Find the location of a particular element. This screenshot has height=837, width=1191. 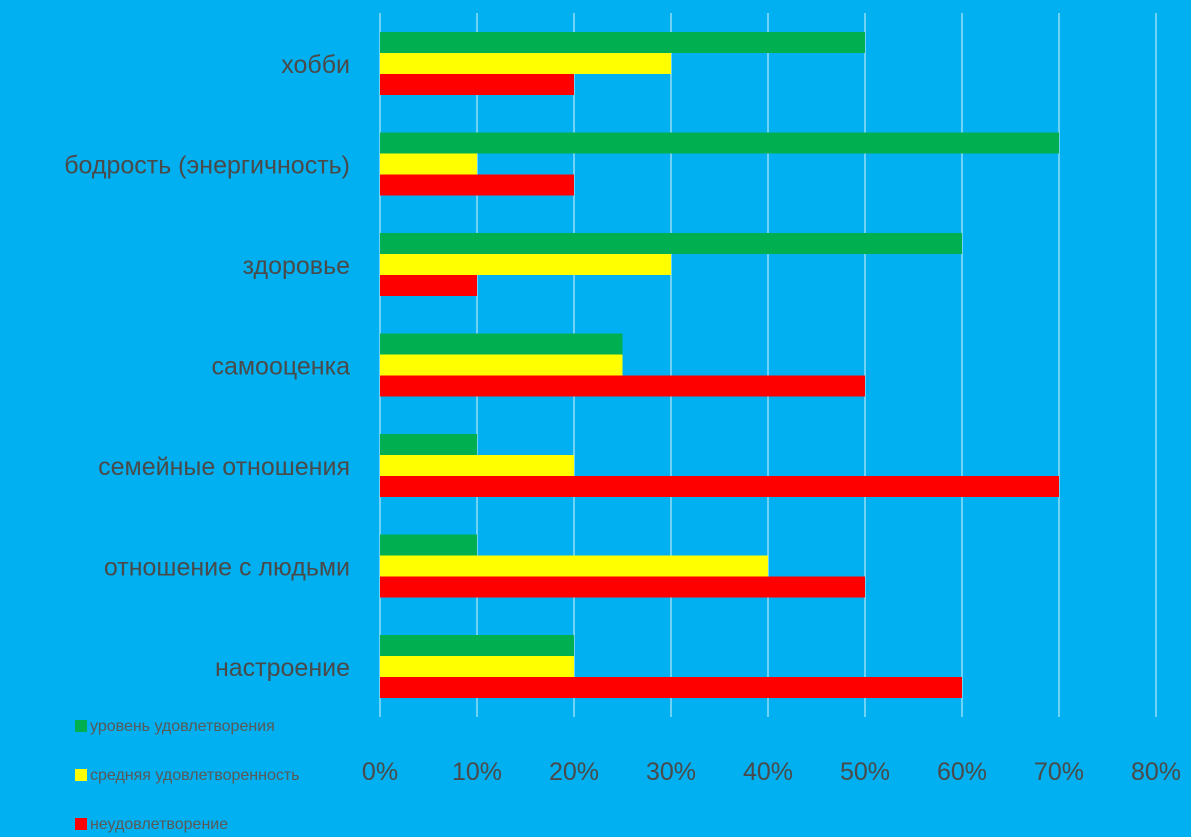

x-tick-label: 50% is located at coordinates (865, 772).